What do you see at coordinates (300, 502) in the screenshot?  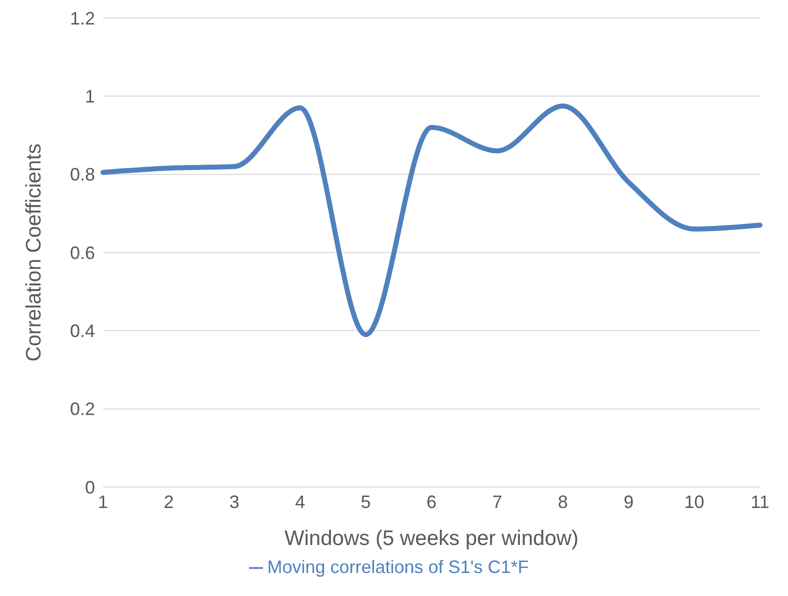 I see `x-tick-label: 4` at bounding box center [300, 502].